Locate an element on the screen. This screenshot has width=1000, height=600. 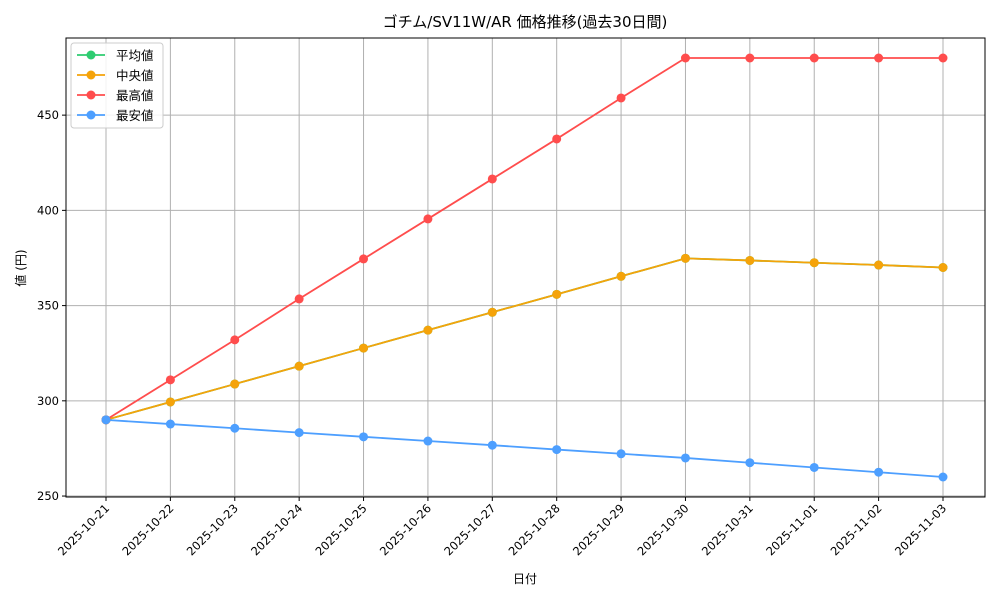
y-tick-label: 450 is located at coordinates (48, 115).